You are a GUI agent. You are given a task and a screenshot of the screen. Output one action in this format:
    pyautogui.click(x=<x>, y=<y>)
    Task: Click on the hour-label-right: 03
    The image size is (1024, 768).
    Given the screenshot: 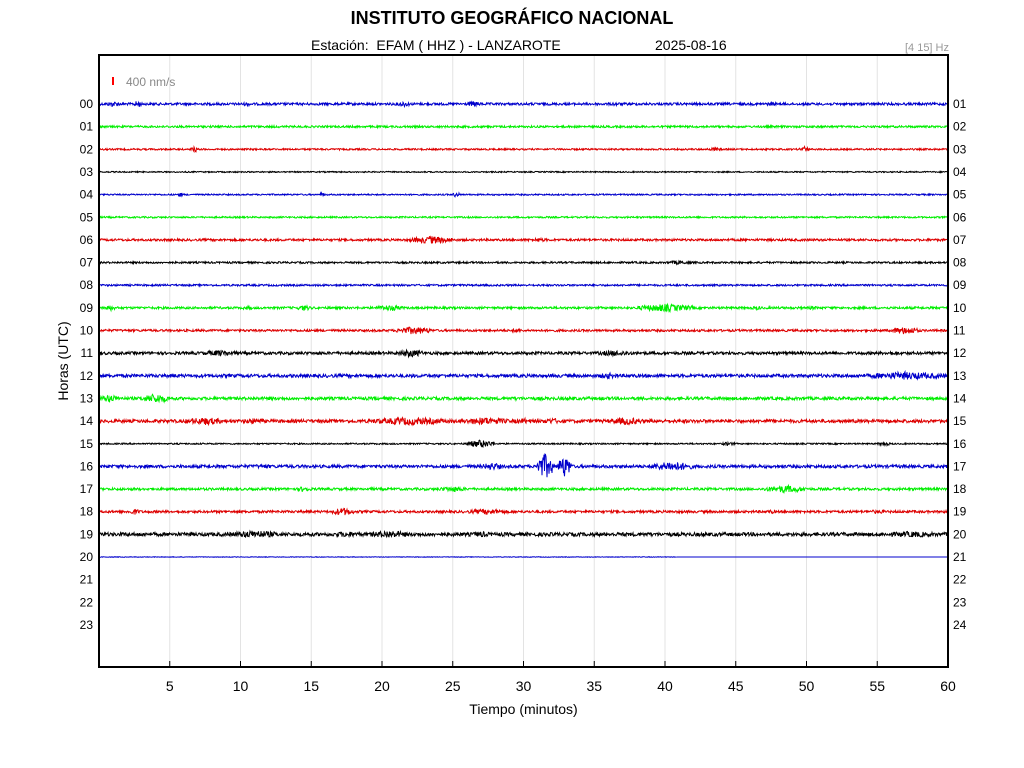 What is the action you would take?
    pyautogui.click(x=960, y=149)
    